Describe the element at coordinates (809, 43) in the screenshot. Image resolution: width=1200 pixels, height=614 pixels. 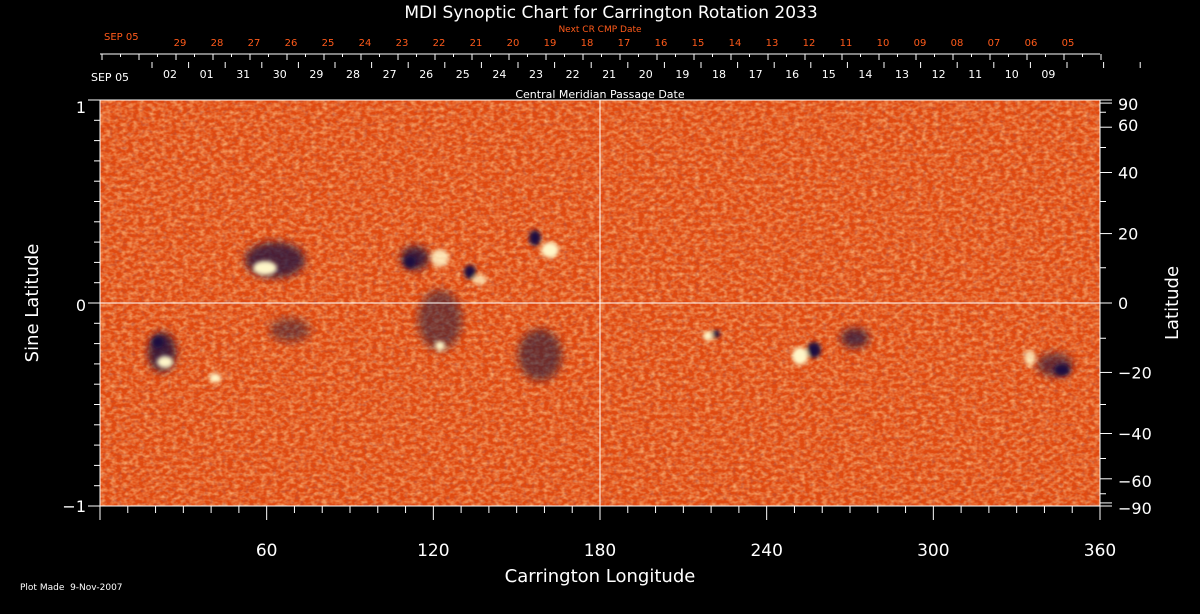
I see `next-cr-date: 12` at that location.